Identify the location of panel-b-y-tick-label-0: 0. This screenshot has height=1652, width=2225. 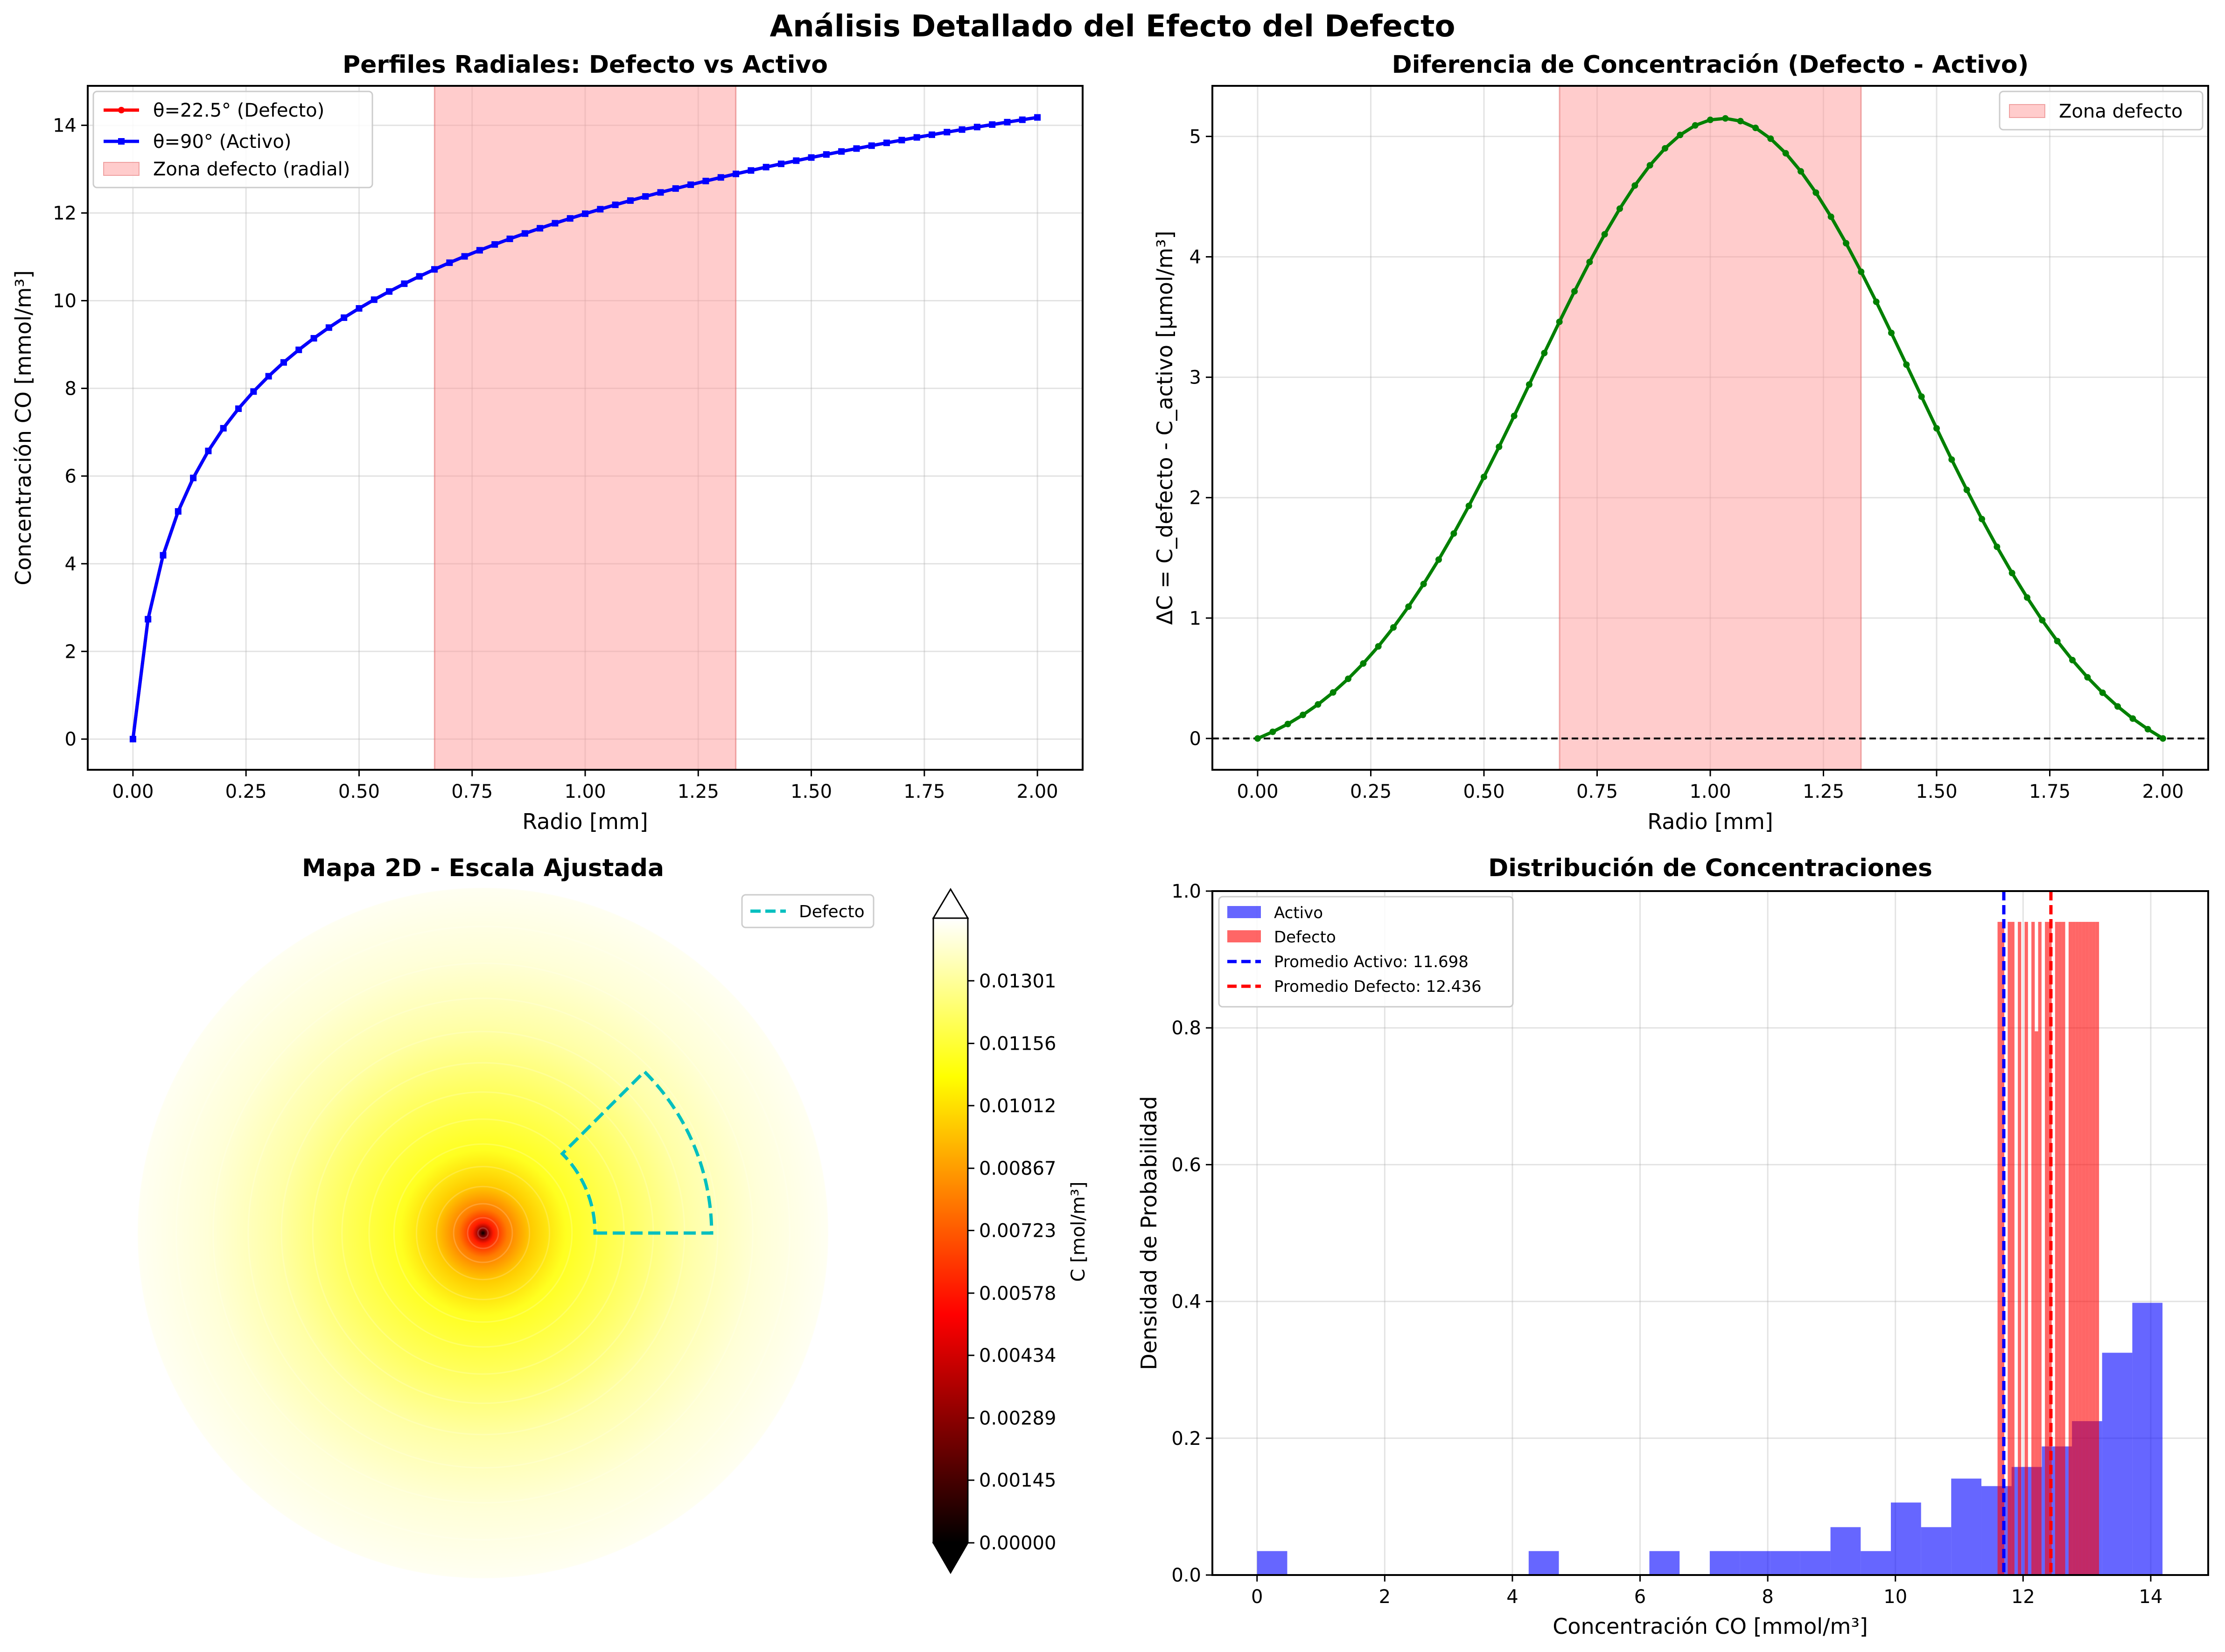
(1195, 739).